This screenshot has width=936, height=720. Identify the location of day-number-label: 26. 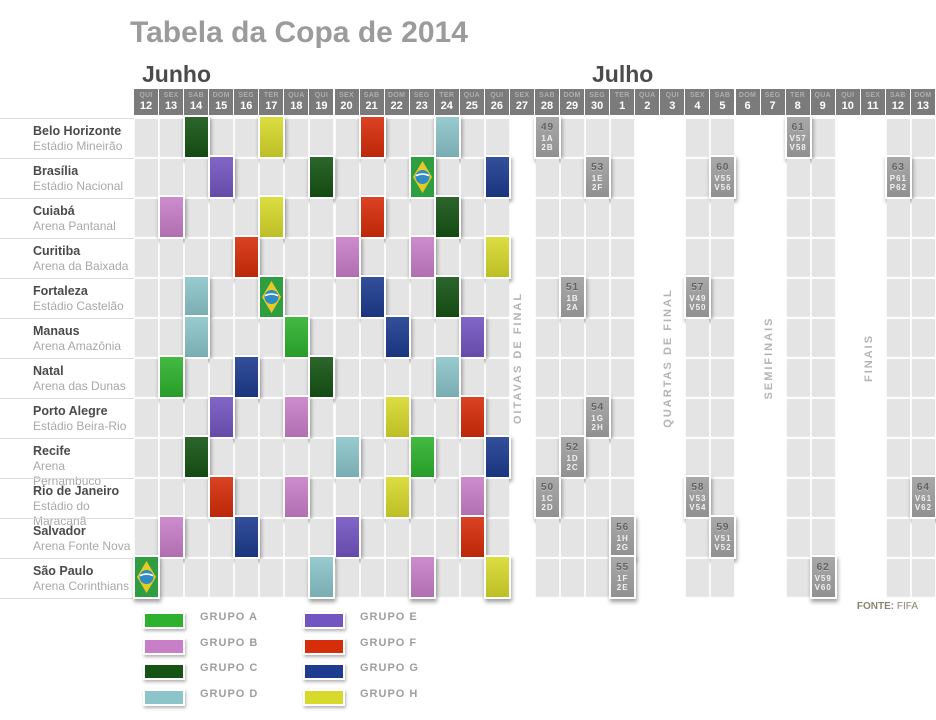
(496, 106).